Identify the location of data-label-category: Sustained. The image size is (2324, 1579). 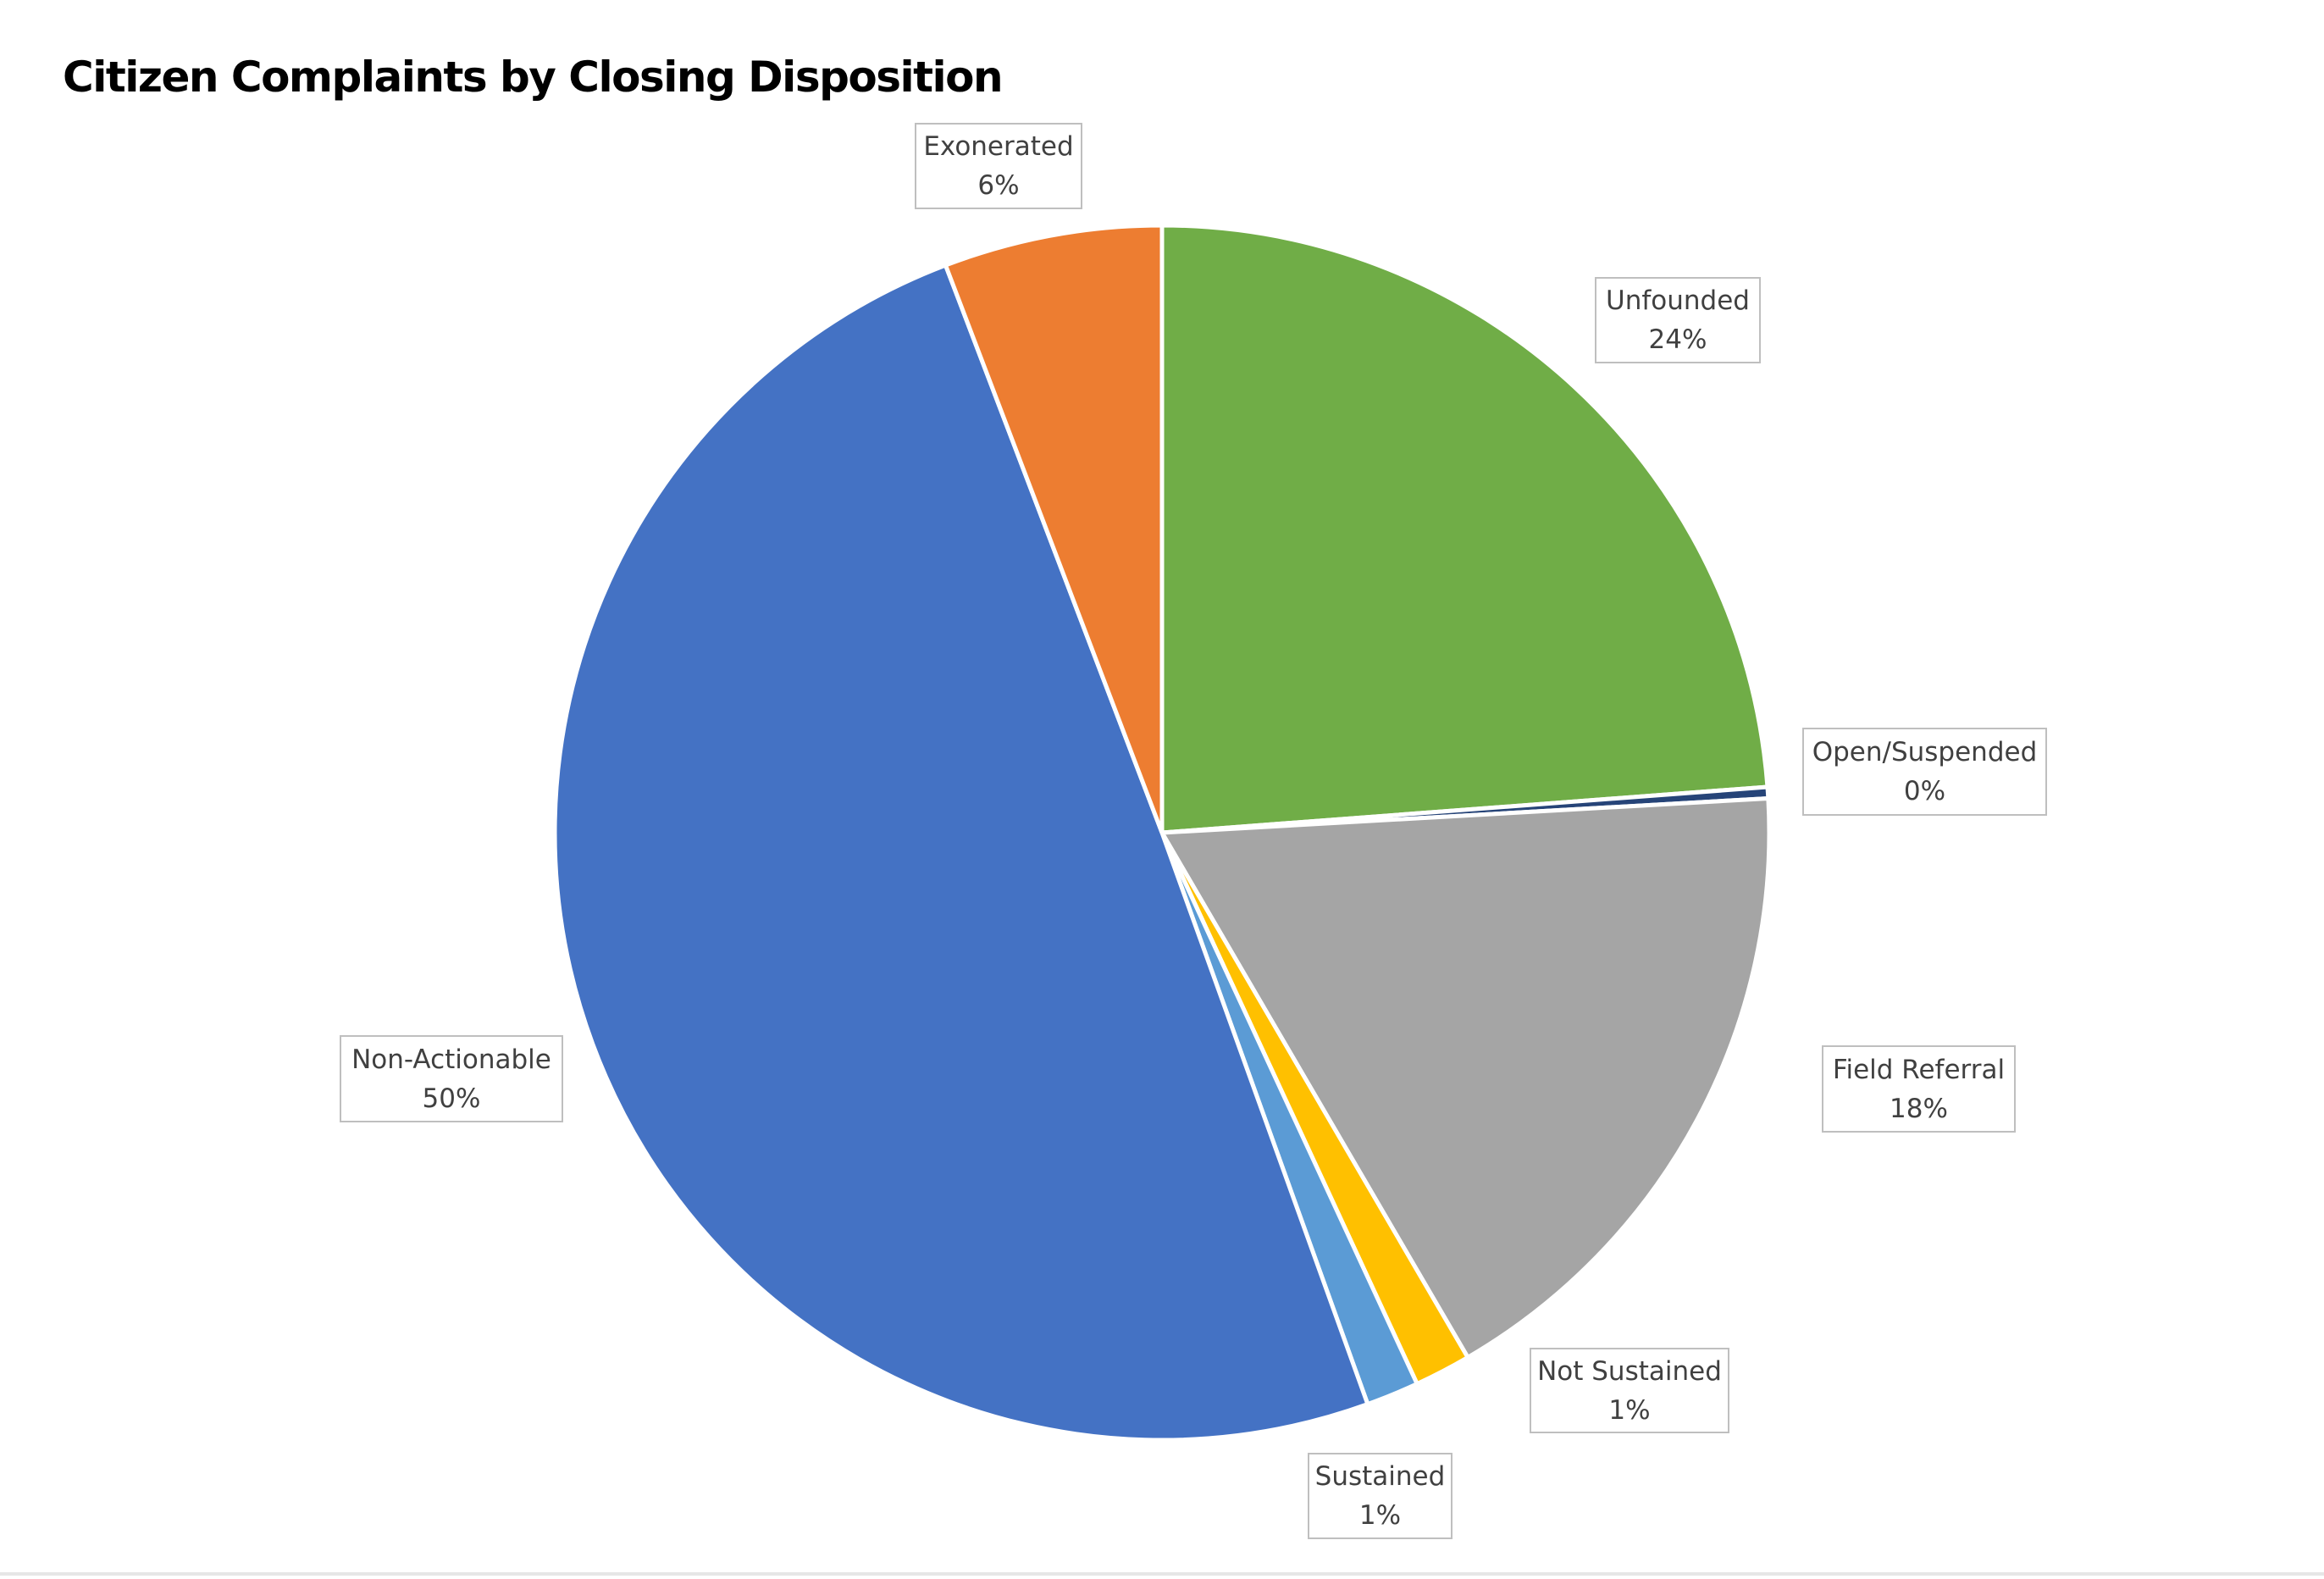
(1380, 1476).